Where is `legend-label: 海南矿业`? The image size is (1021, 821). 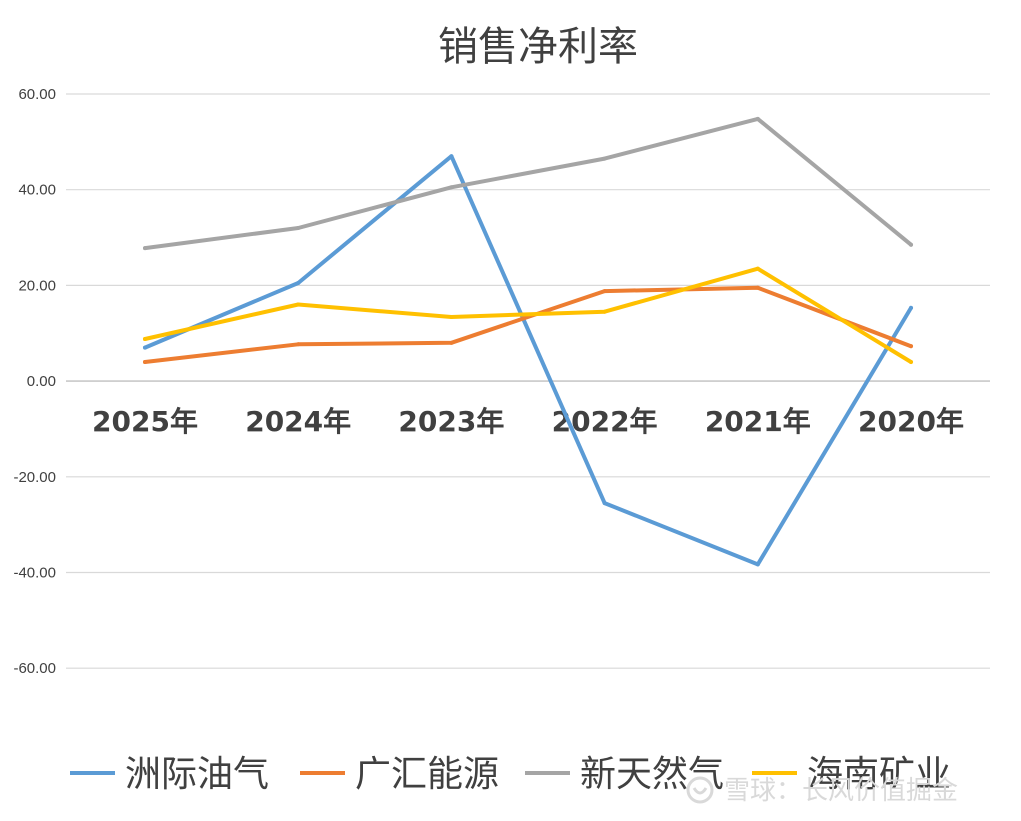 legend-label: 海南矿业 is located at coordinates (879, 774).